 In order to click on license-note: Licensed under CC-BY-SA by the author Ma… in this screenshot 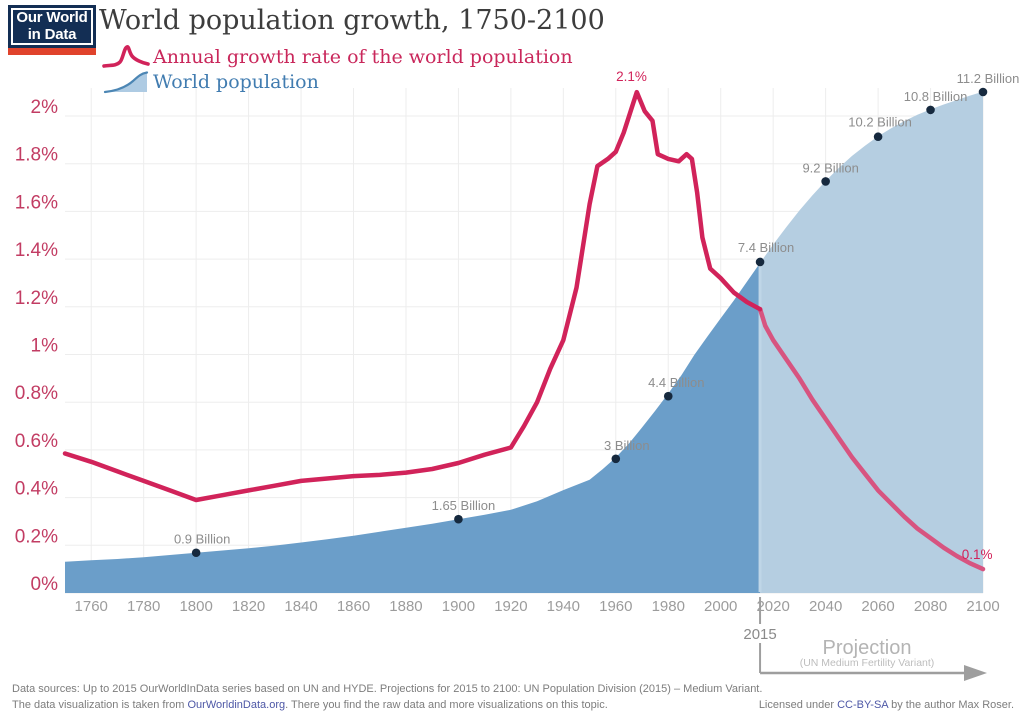, I will do `click(886, 705)`.